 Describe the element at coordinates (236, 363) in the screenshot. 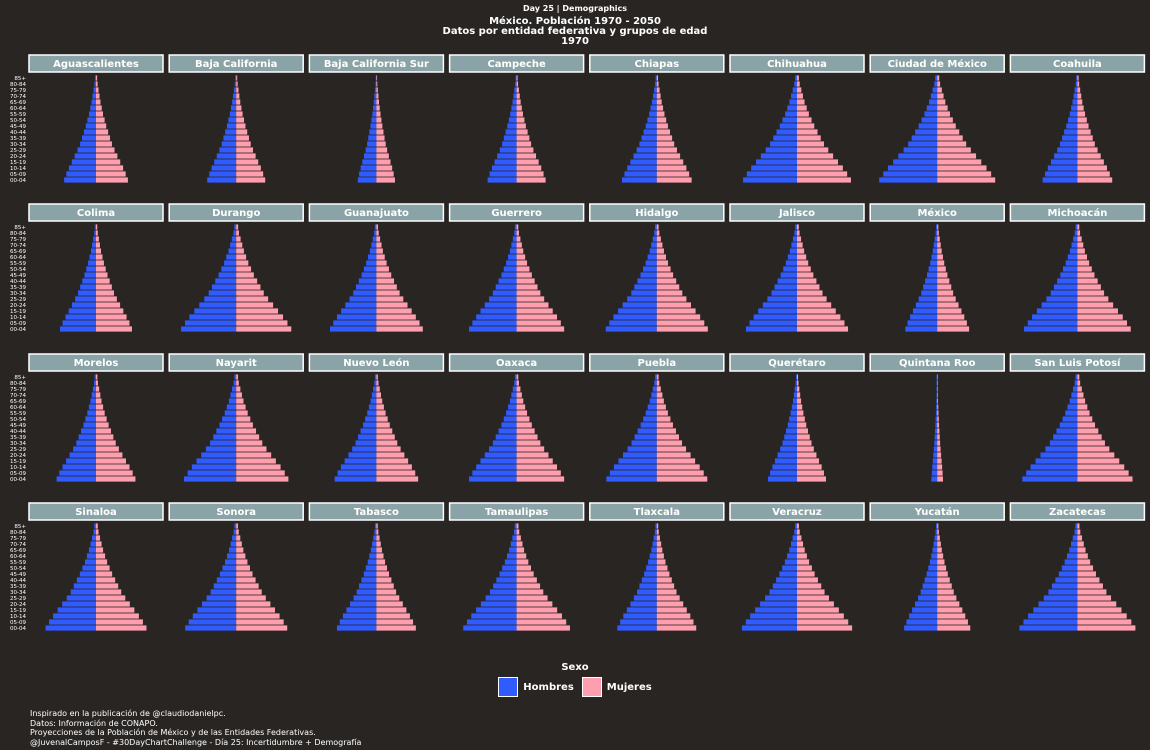

I see `facet-strip-label: Nayarit` at that location.